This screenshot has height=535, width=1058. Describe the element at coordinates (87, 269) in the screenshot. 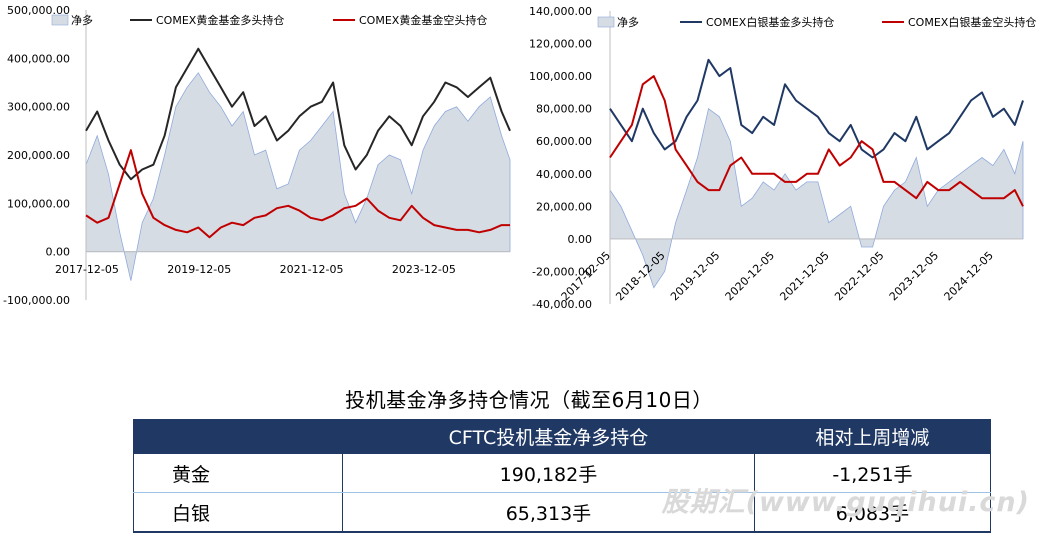

I see `x-tick-label: 2017-12-05` at that location.